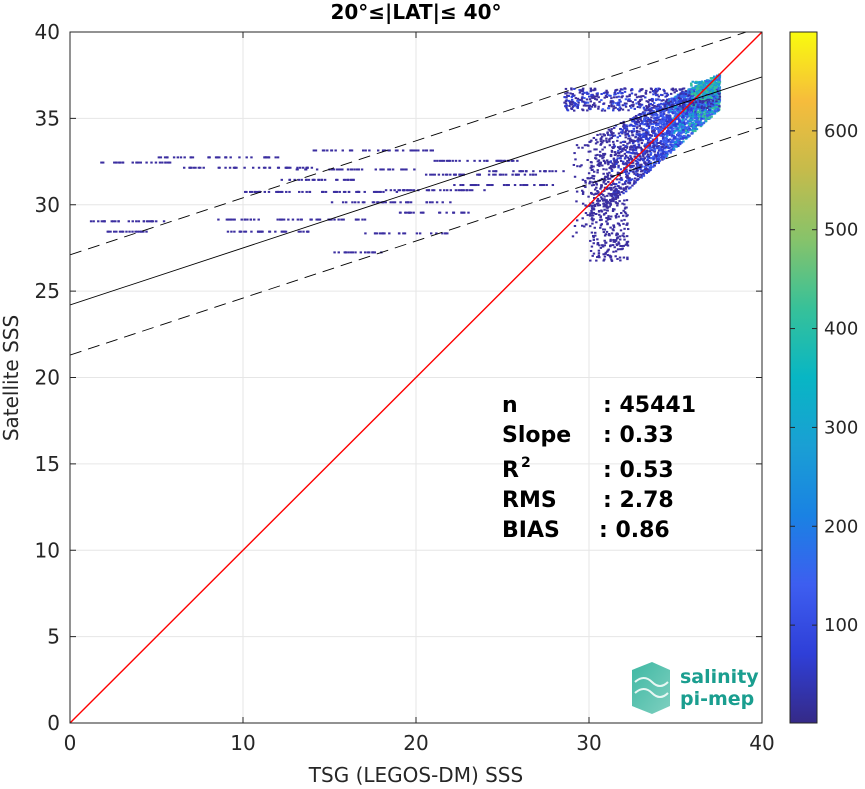 This screenshot has height=789, width=865. Describe the element at coordinates (526, 463) in the screenshot. I see `stat-label-superscript: 2` at that location.